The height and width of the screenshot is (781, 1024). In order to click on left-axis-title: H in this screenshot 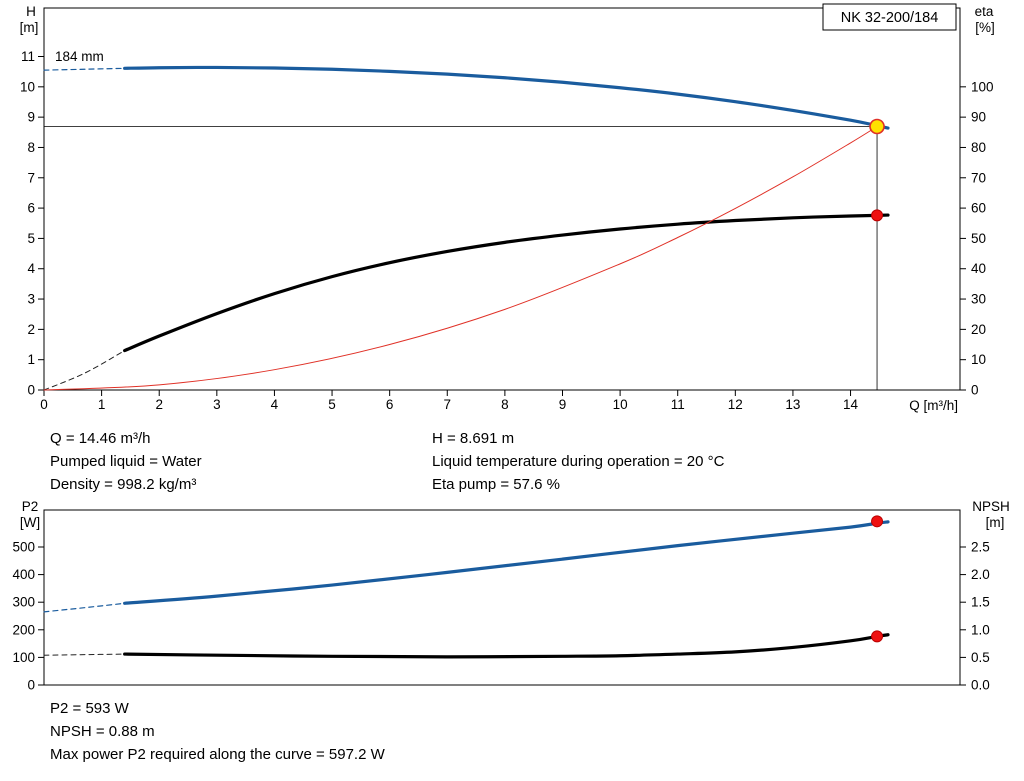, I will do `click(31, 11)`.